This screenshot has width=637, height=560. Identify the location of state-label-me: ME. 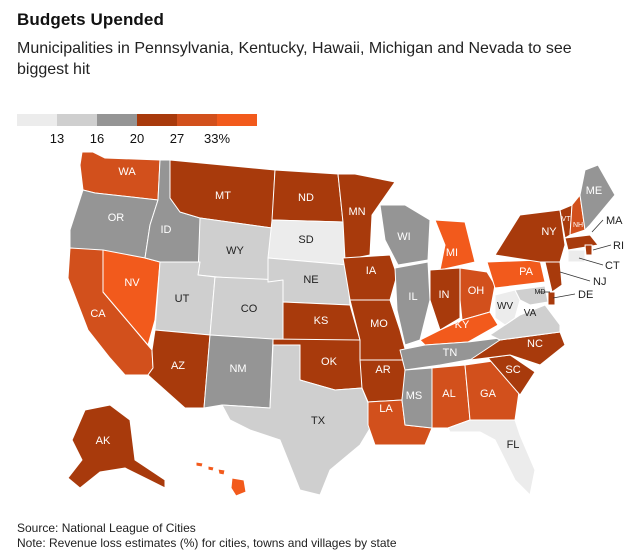
(594, 191).